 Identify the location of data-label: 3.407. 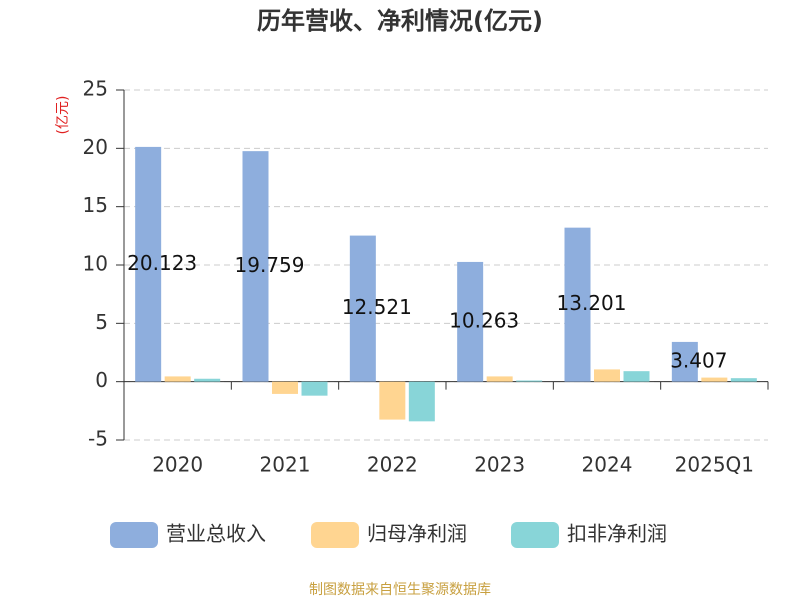
(698, 360).